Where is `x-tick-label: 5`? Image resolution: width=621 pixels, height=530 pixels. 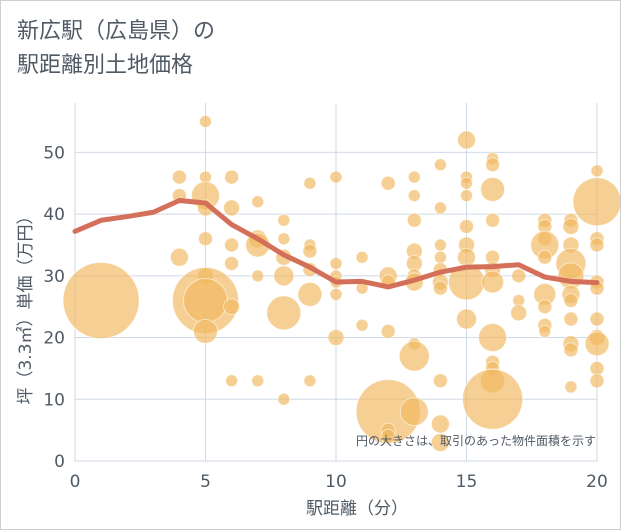
x-tick-label: 5 is located at coordinates (205, 482).